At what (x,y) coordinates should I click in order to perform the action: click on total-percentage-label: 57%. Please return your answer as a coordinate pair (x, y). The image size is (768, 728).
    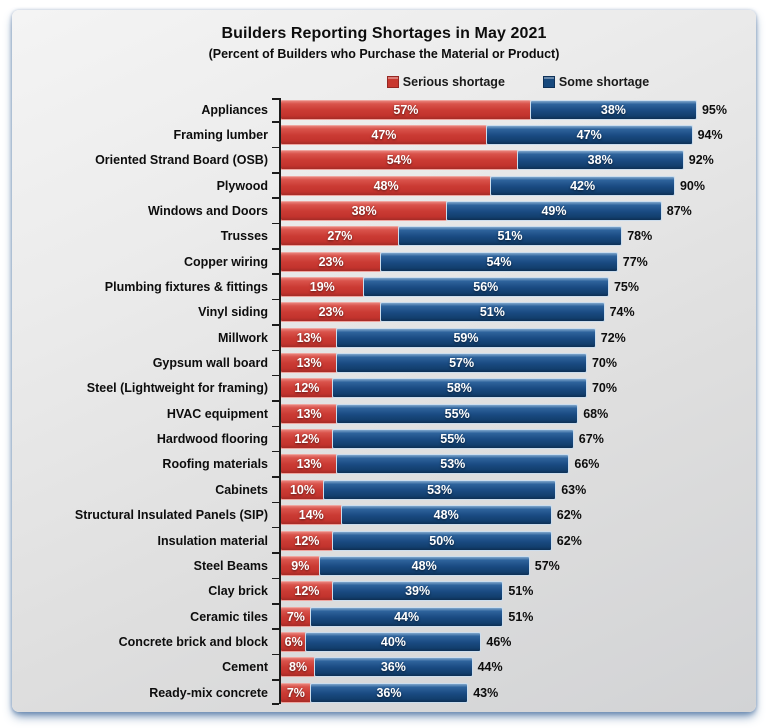
    Looking at the image, I should click on (547, 565).